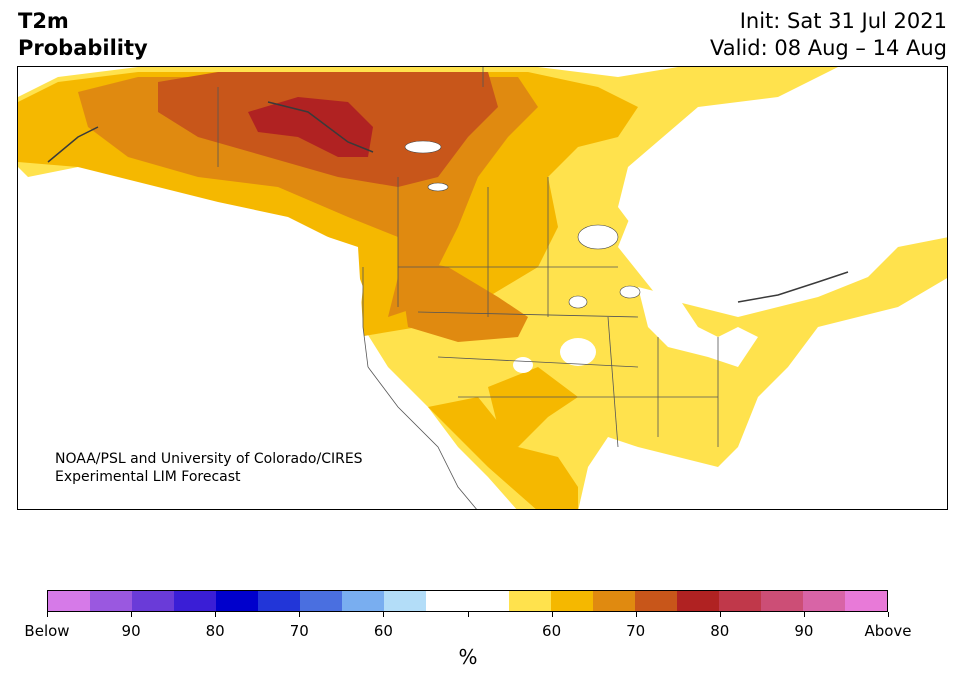 Image resolution: width=959 pixels, height=680 pixels. Describe the element at coordinates (83, 35) in the screenshot. I see `map-title: T2m Probability` at that location.